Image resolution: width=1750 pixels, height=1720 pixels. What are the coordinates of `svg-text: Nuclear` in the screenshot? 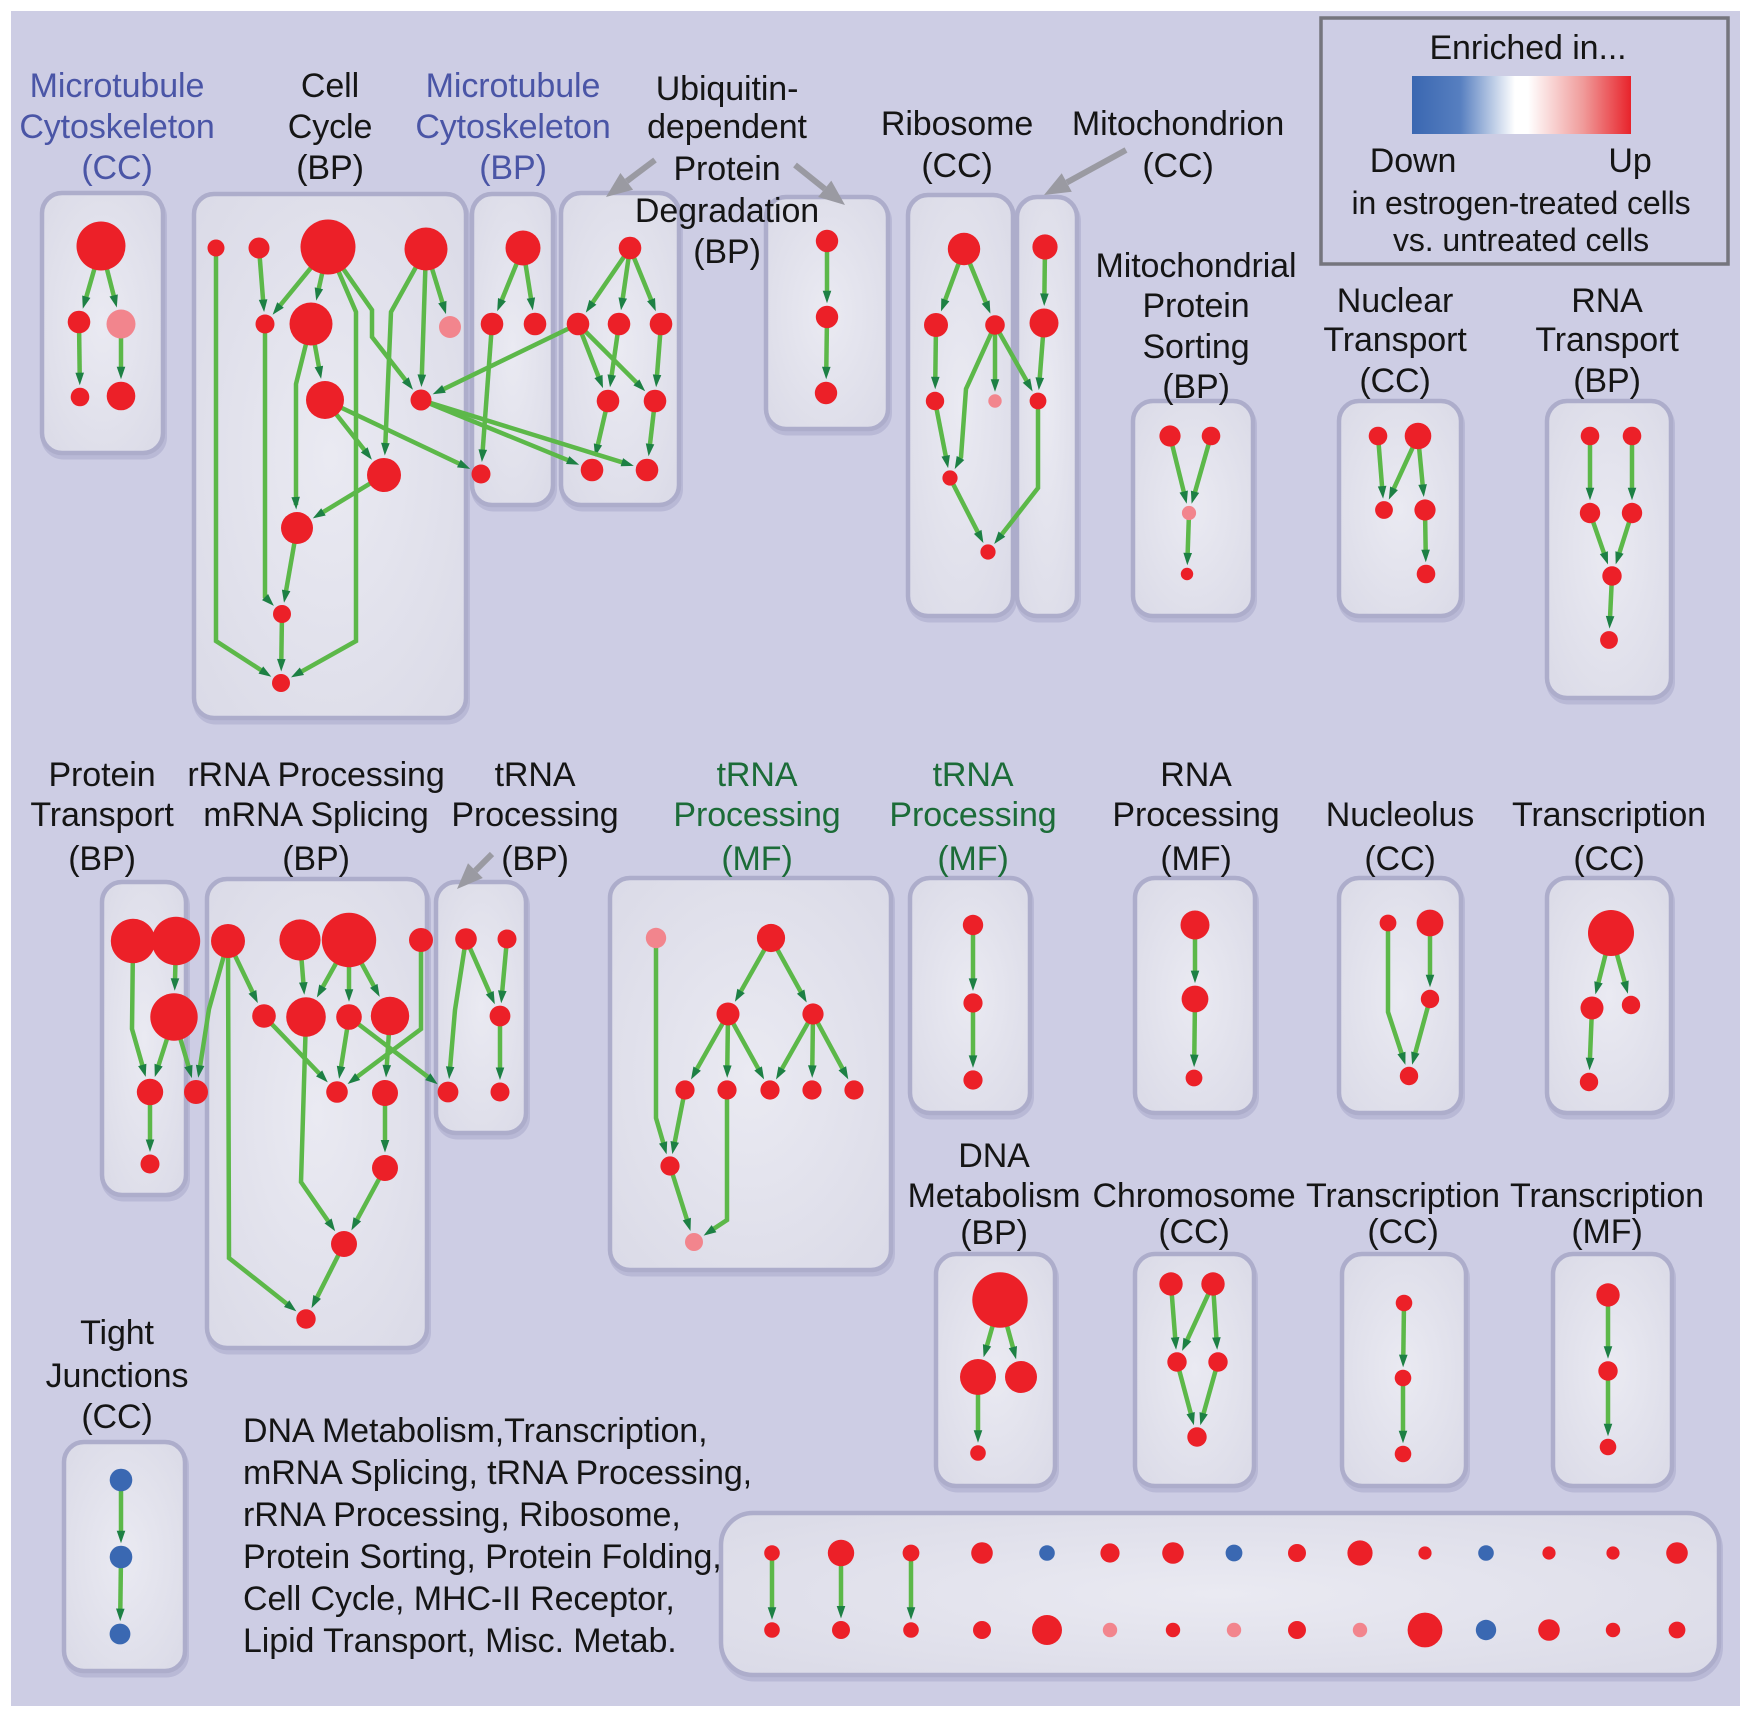 It's located at (1395, 301).